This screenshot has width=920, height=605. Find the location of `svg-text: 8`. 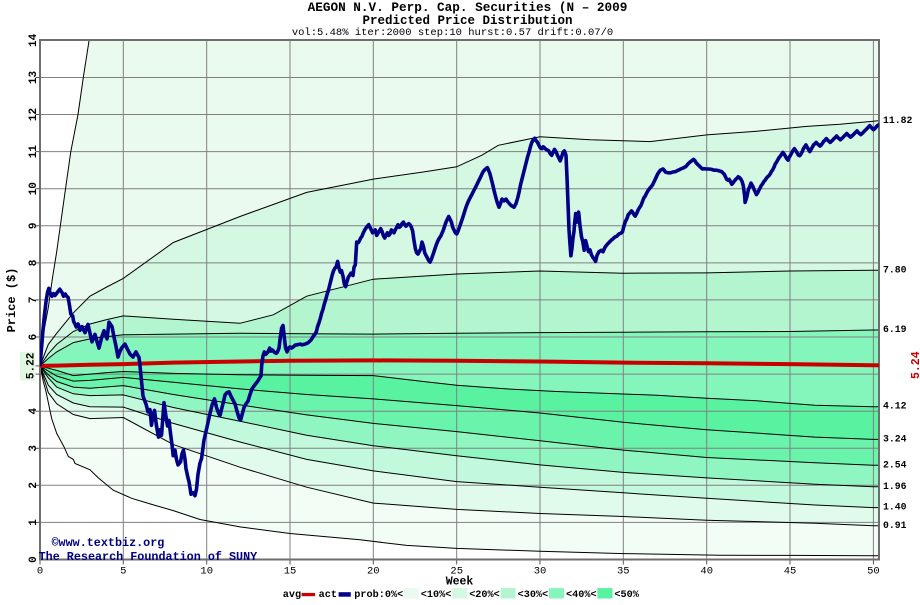

svg-text: 8 is located at coordinates (34, 262).